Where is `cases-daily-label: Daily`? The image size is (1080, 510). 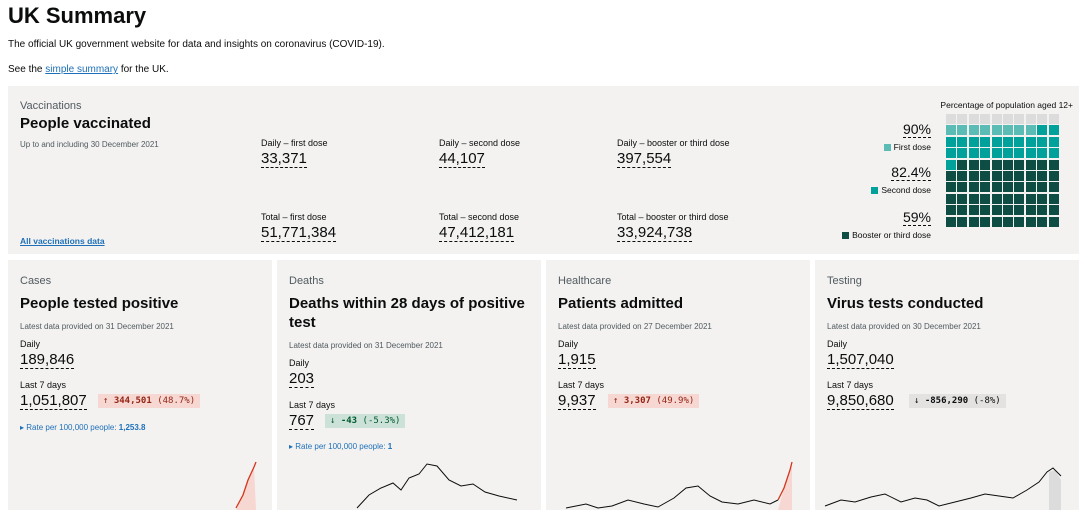 cases-daily-label: Daily is located at coordinates (30, 344).